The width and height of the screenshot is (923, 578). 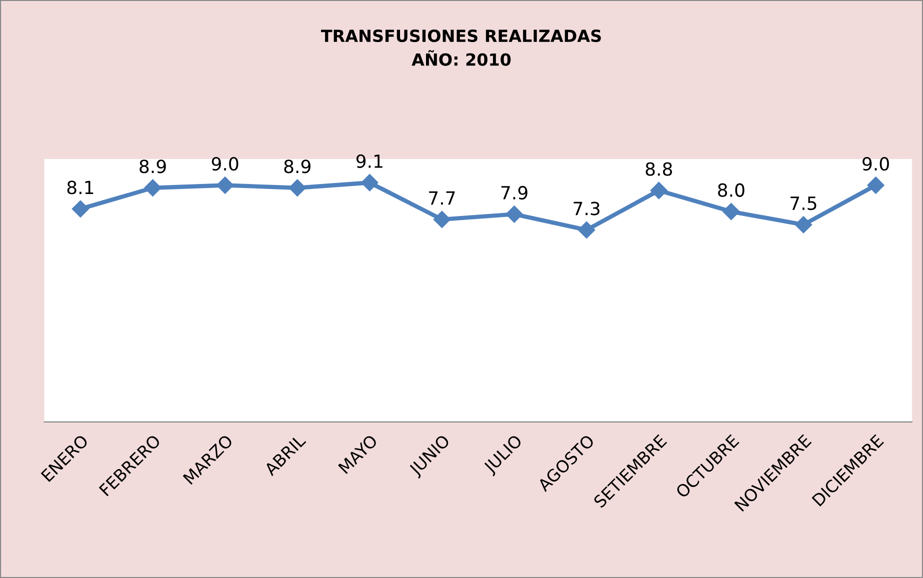 What do you see at coordinates (514, 193) in the screenshot?
I see `data-label: 7.9` at bounding box center [514, 193].